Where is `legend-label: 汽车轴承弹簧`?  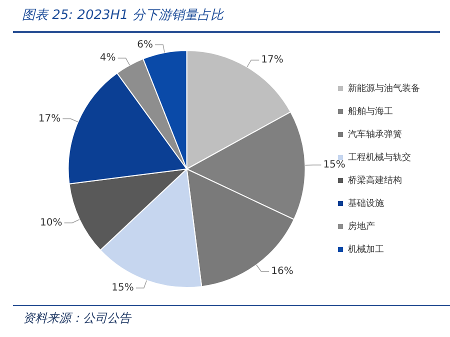
legend-label: 汽车轴承弹簧 is located at coordinates (375, 134).